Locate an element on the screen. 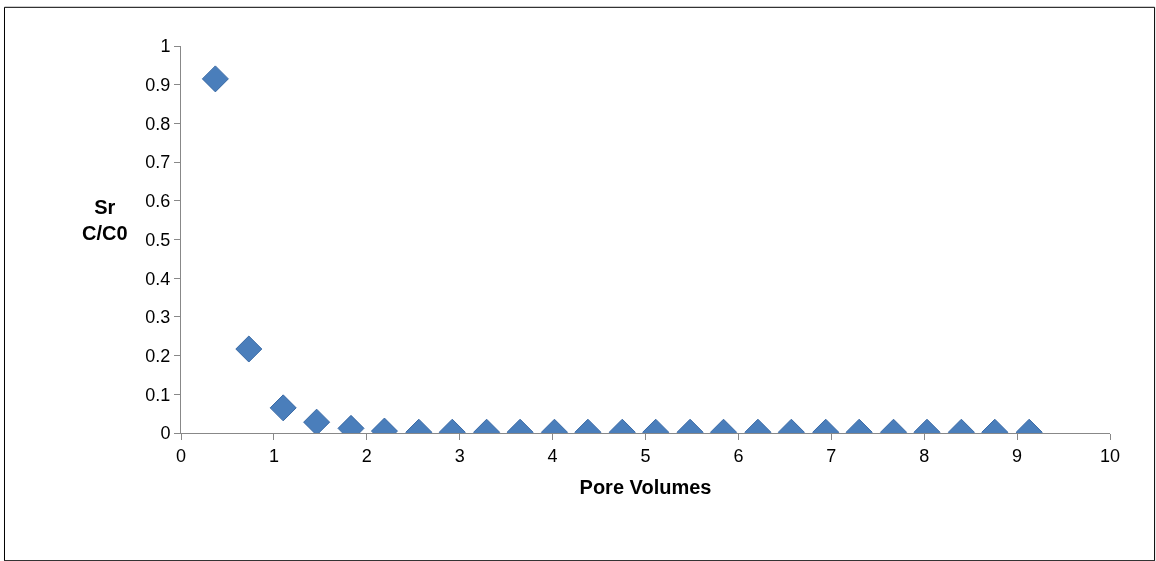 The width and height of the screenshot is (1156, 561). y-tick-label: 0.8 is located at coordinates (158, 123).